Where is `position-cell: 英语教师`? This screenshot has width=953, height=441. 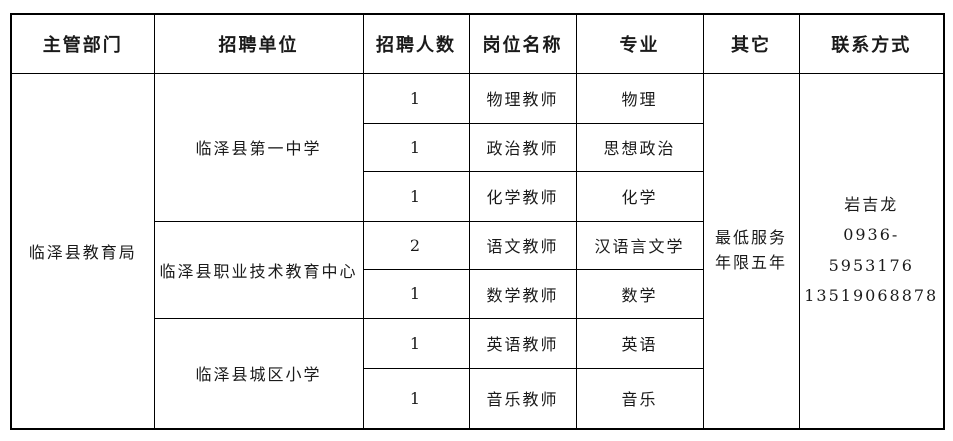 position-cell: 英语教师 is located at coordinates (522, 343).